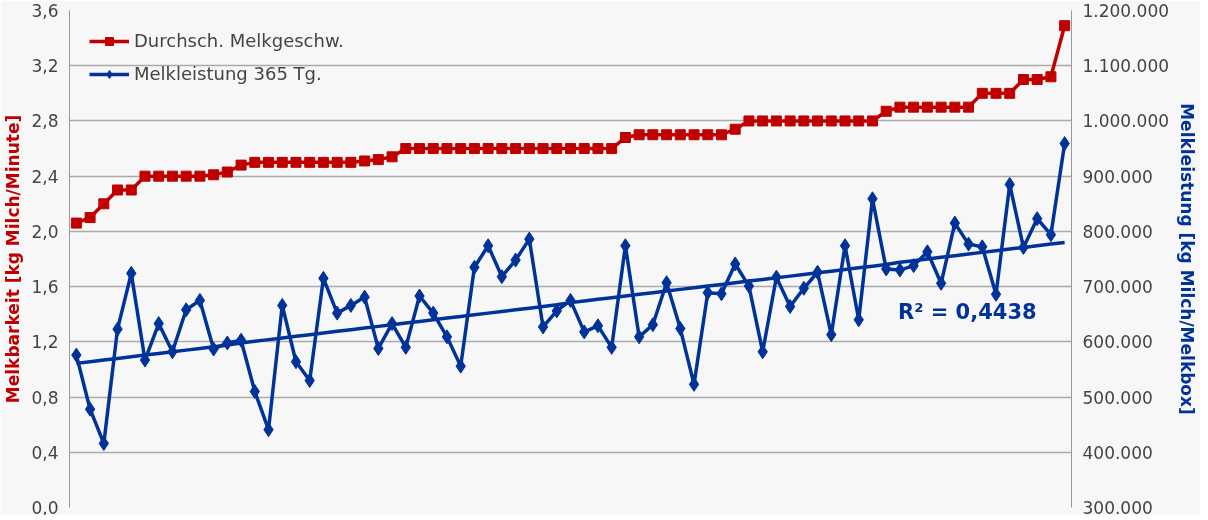 Image resolution: width=1208 pixels, height=520 pixels. I want to click on y2-axis-title: Melkleistung [kg Milch/Melkbox], so click(1187, 259).